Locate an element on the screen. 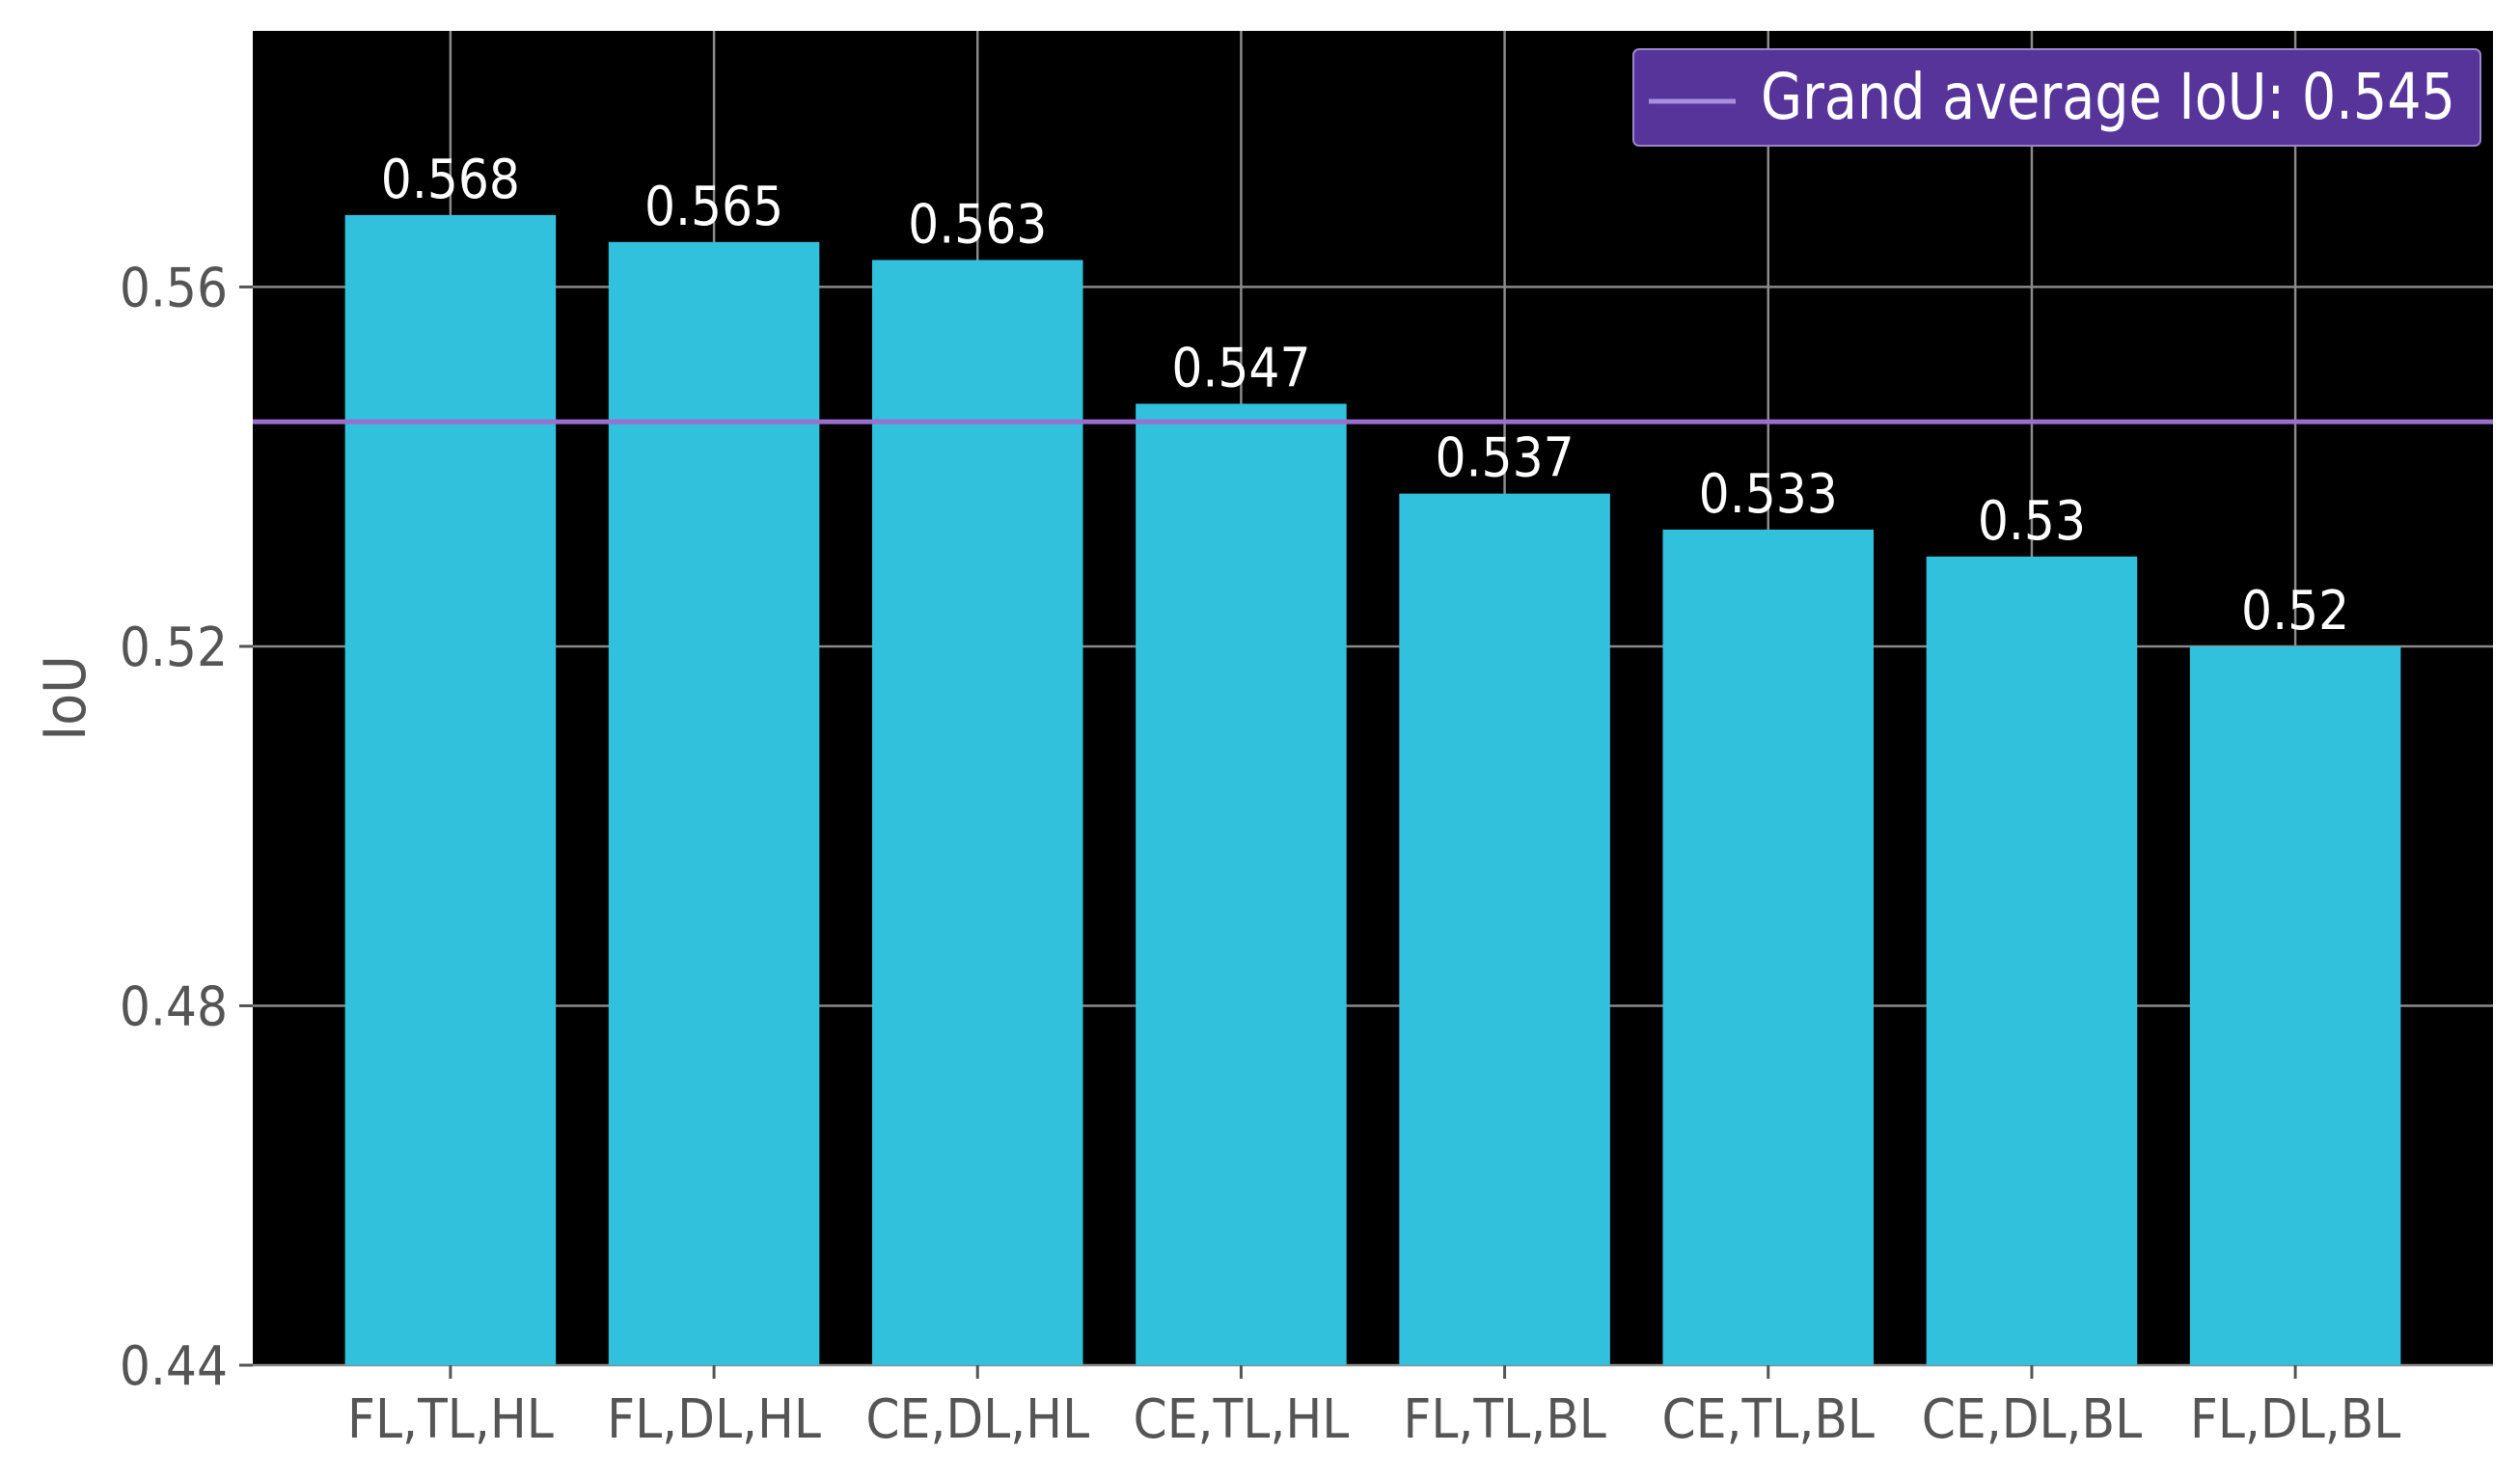 This screenshot has height=1480, width=2520. bar-value-label: 0.537 is located at coordinates (1505, 458).